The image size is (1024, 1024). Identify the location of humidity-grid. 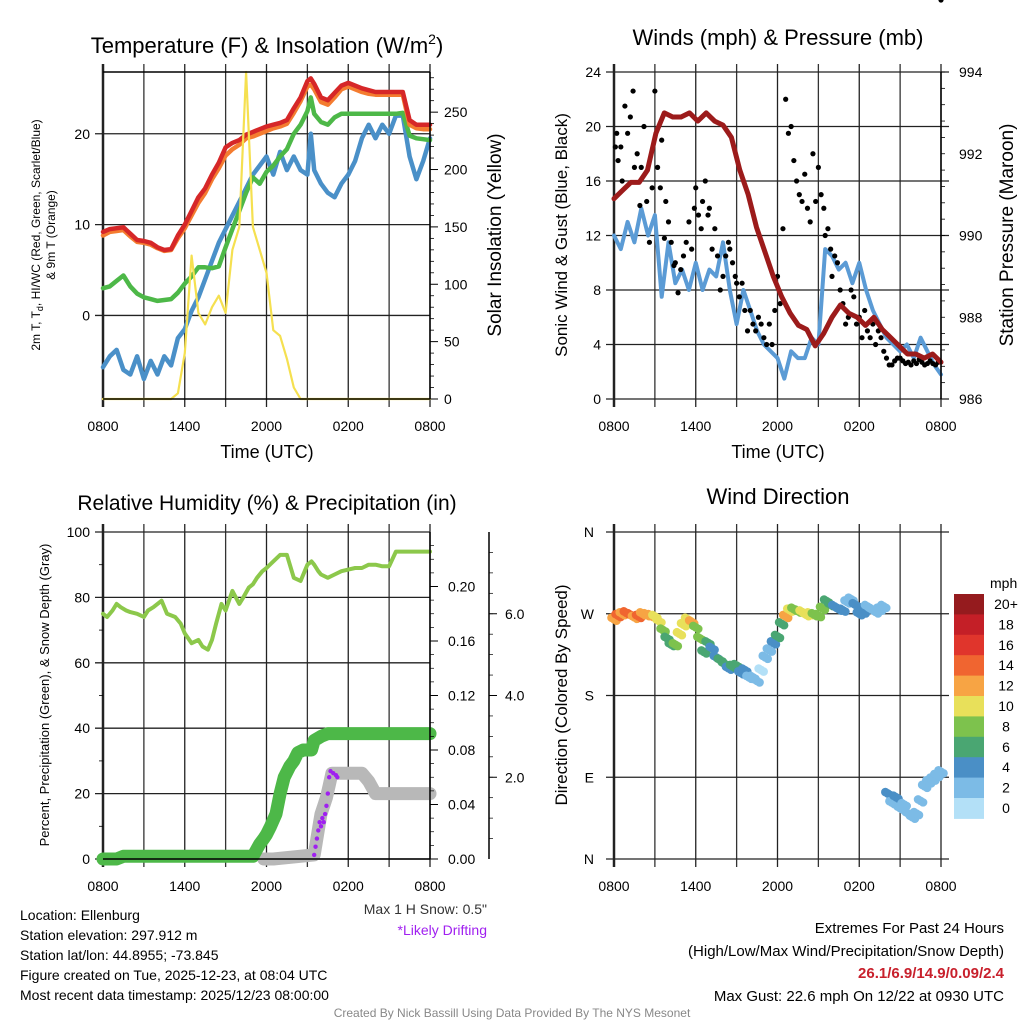
(263, 695).